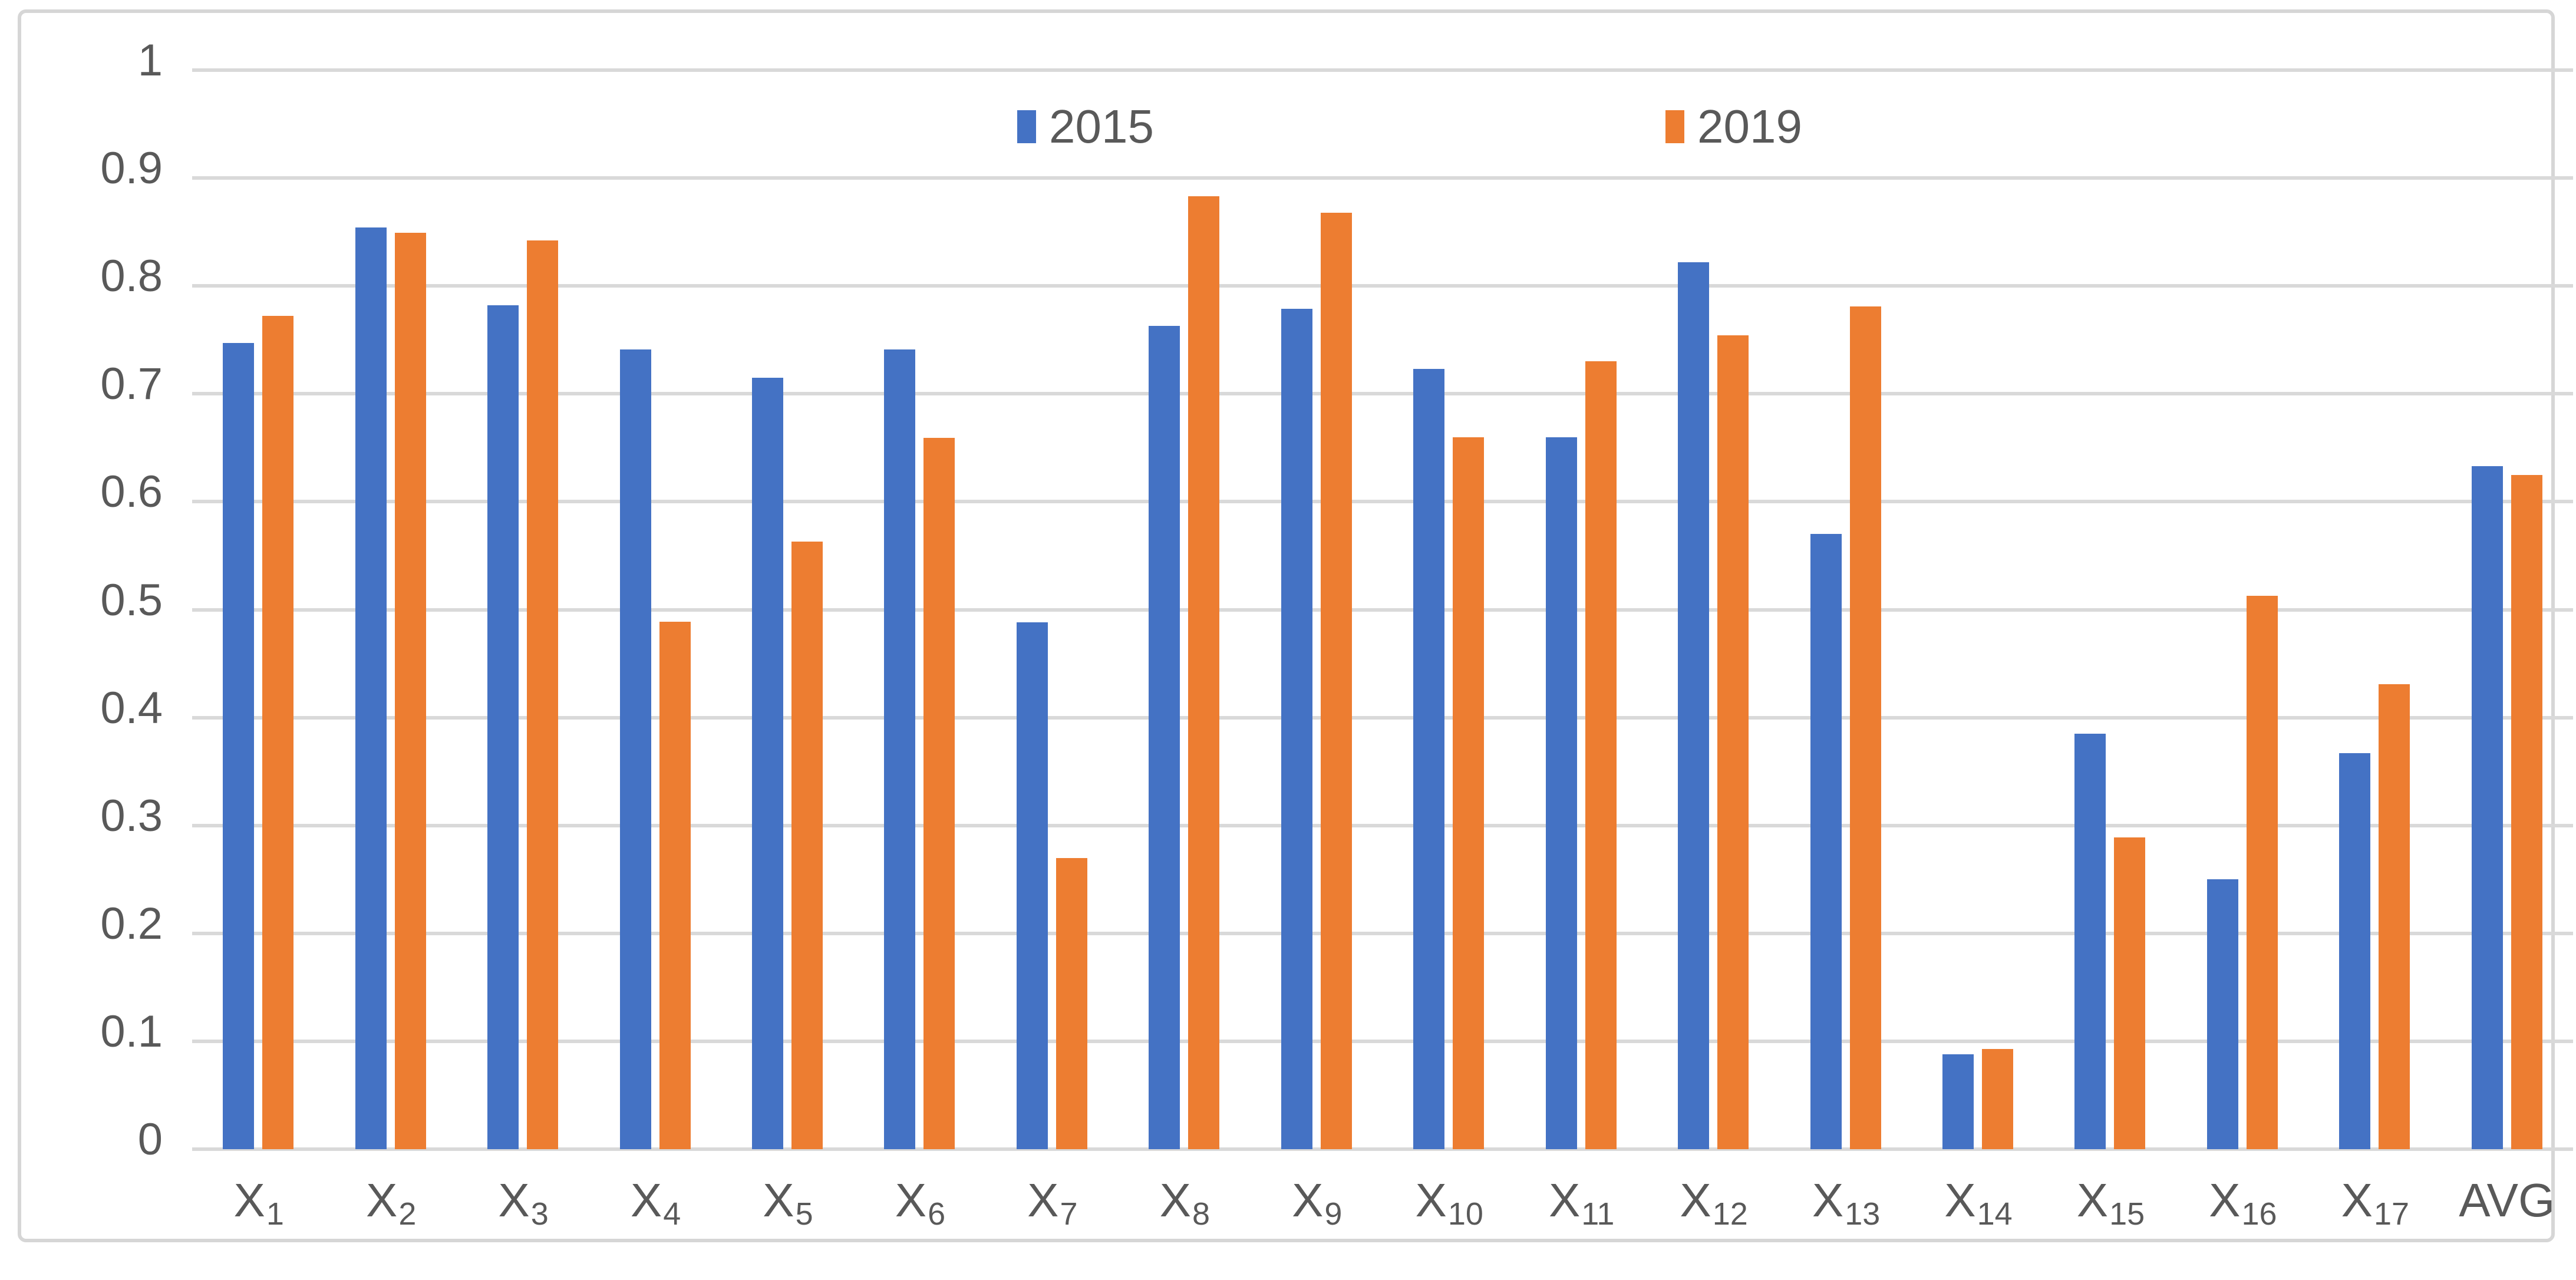 The image size is (2576, 1280). I want to click on bar-2019-X2, so click(410, 691).